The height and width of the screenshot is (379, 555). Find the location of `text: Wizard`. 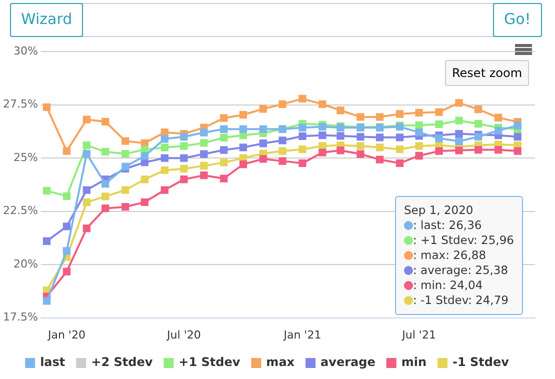

text: Wizard is located at coordinates (47, 20).